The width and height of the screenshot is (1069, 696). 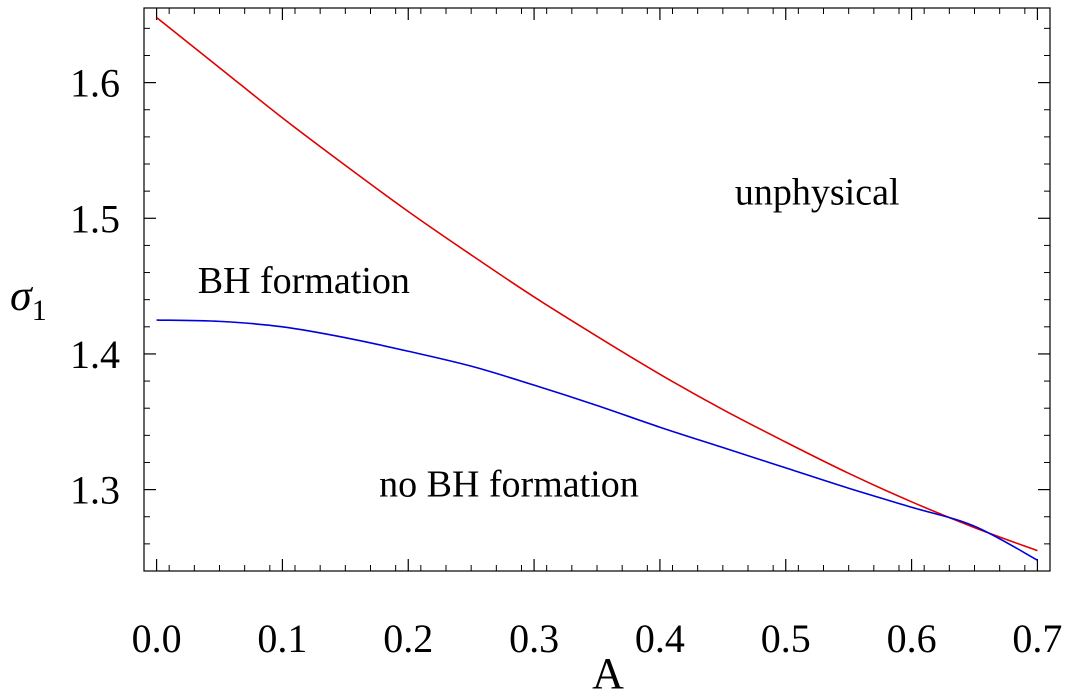 I want to click on y-axis-label: σ1, so click(x=28, y=299).